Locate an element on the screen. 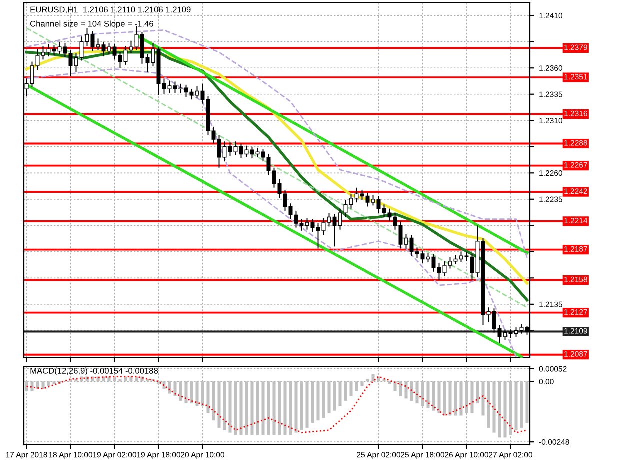 This screenshot has width=620, height=465. text: Channel size = 104 Slope = -1.46 is located at coordinates (92, 24).